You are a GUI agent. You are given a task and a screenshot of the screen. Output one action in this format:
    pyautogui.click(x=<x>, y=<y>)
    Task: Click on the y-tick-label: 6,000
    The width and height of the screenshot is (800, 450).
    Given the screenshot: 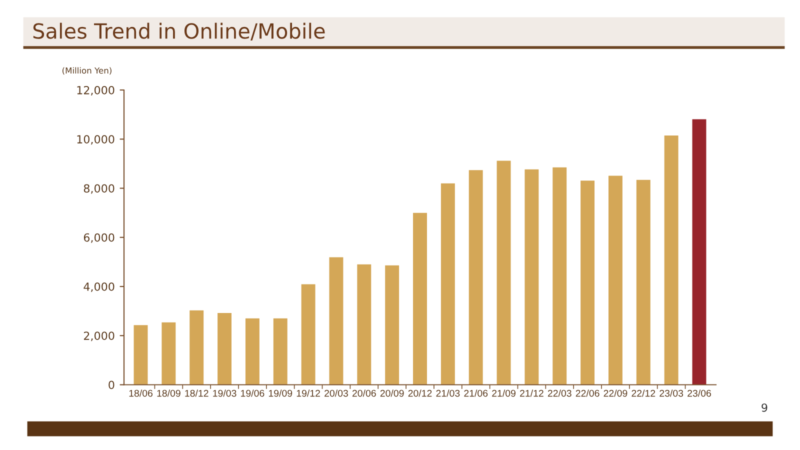 What is the action you would take?
    pyautogui.click(x=99, y=238)
    